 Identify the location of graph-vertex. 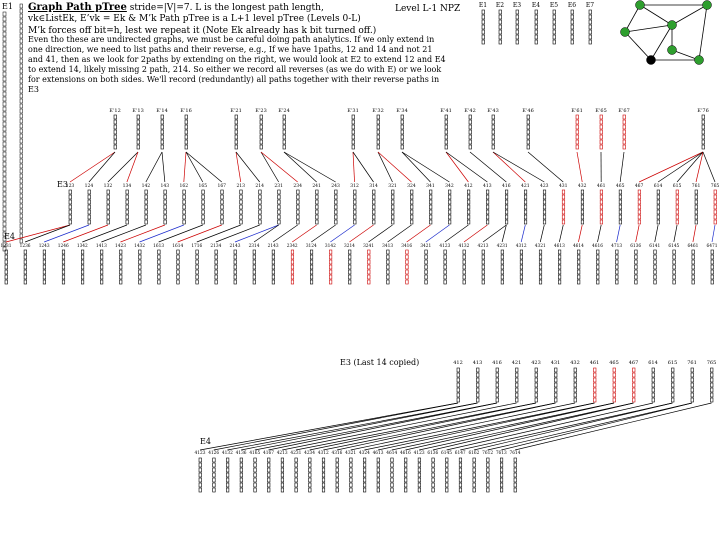
(672, 25).